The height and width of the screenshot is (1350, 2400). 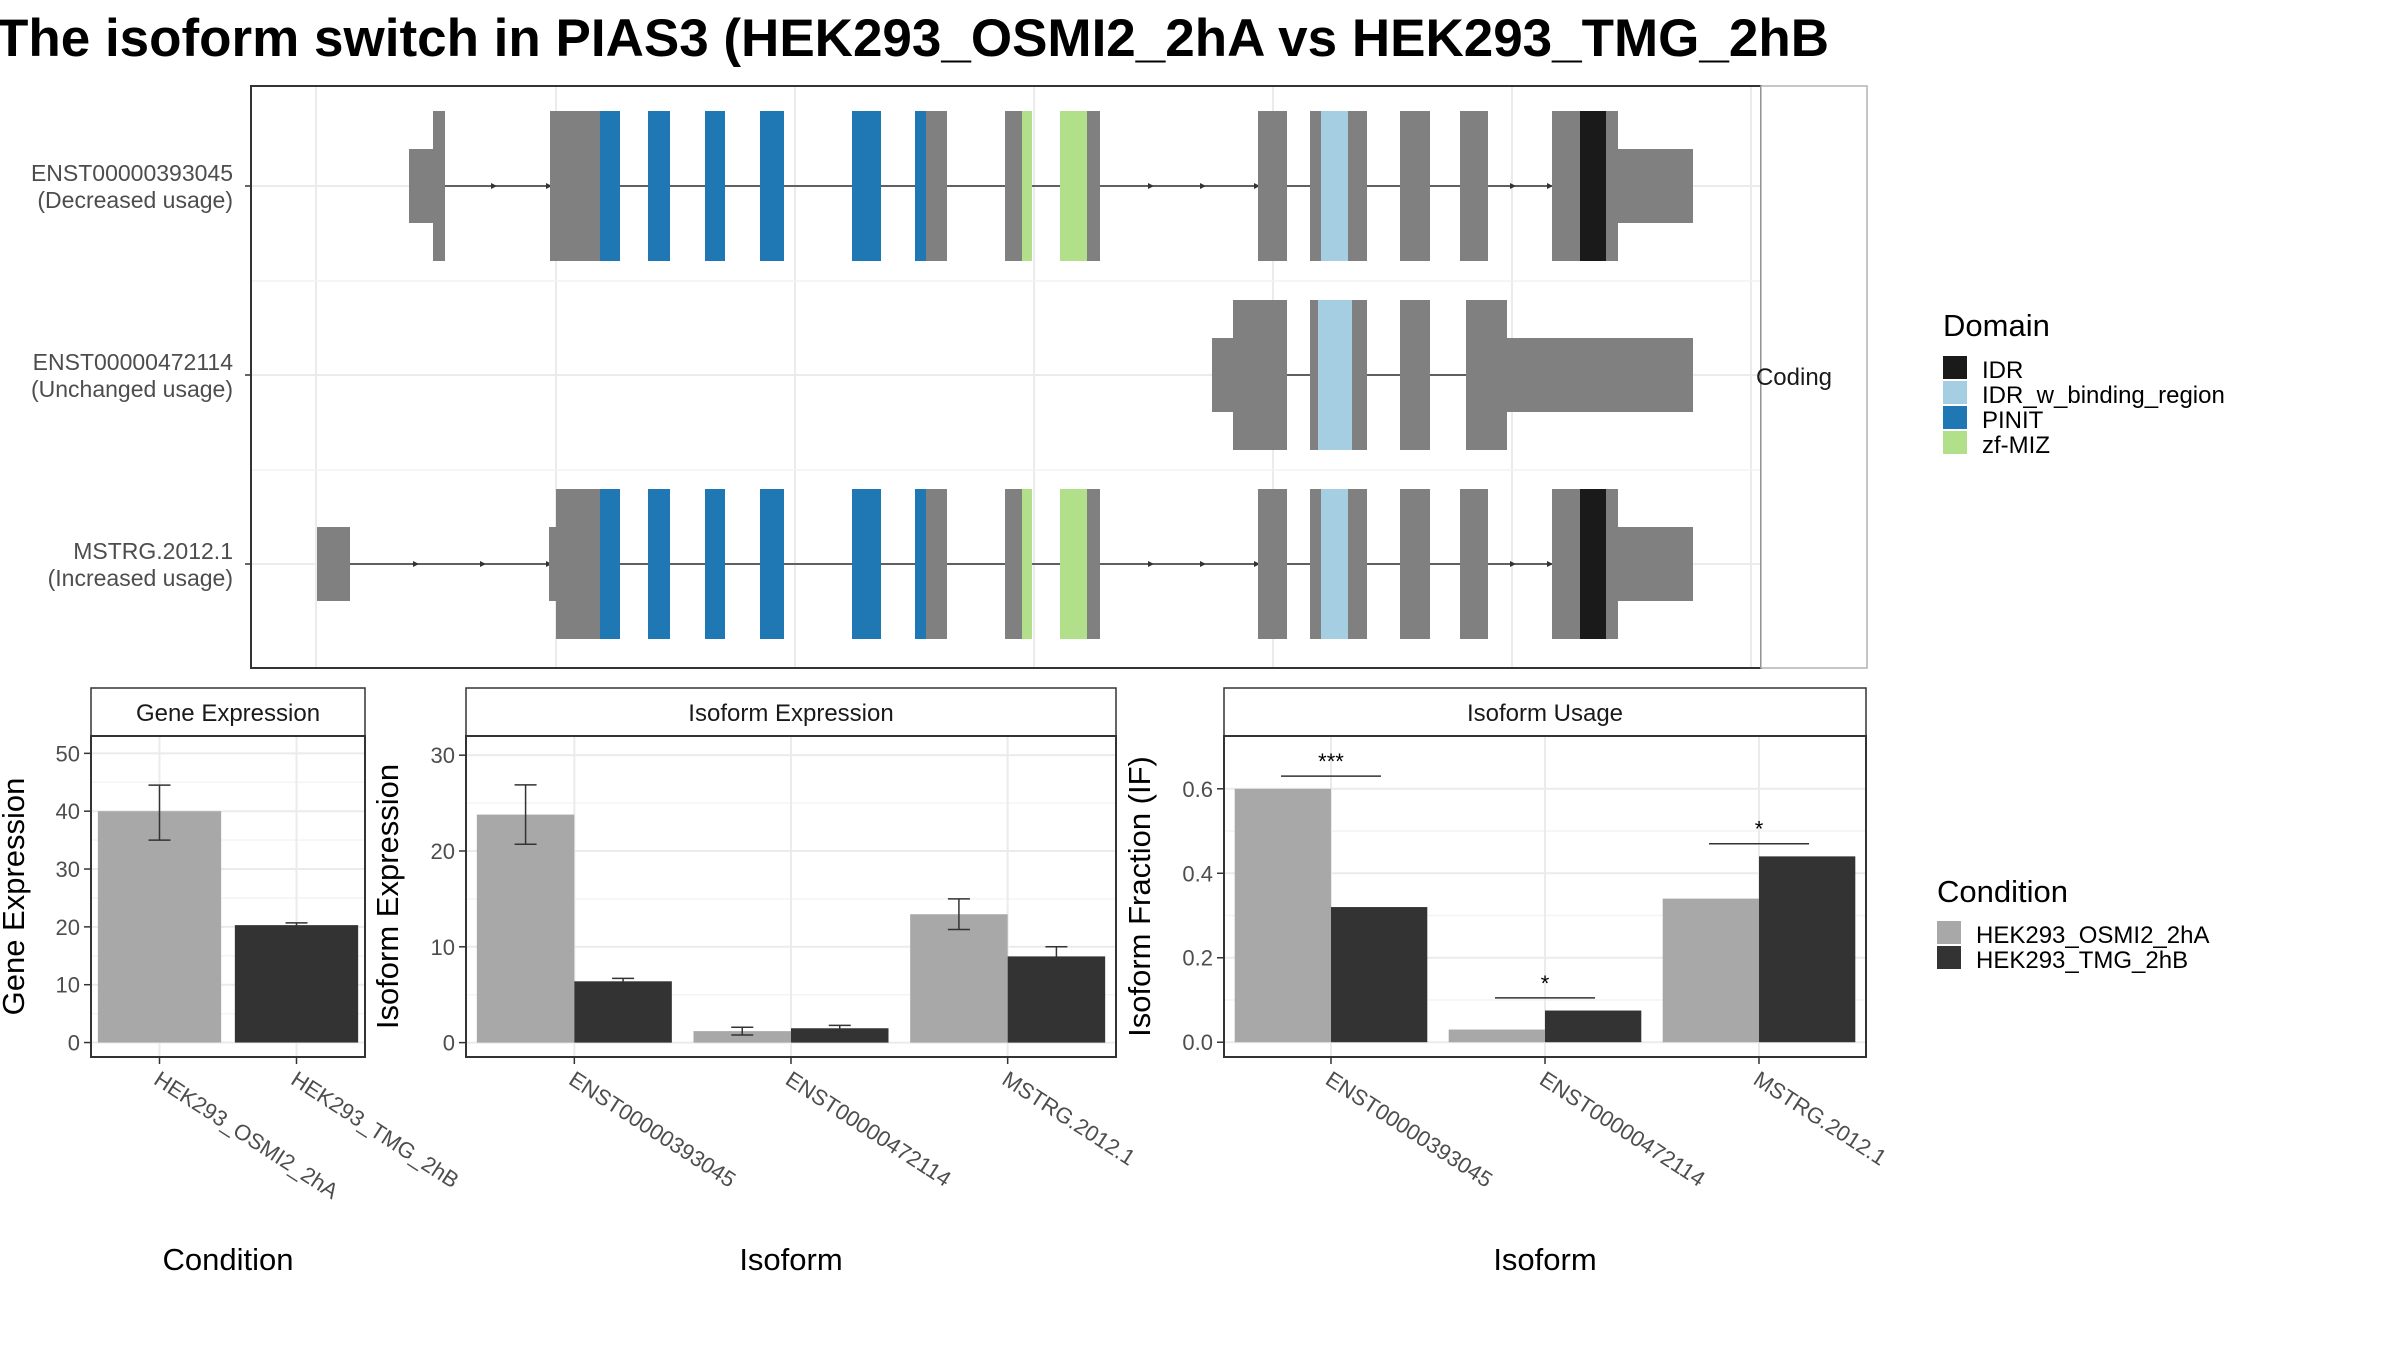 I want to click on gene-expression-x-axis-title: Condition, so click(x=228, y=1259).